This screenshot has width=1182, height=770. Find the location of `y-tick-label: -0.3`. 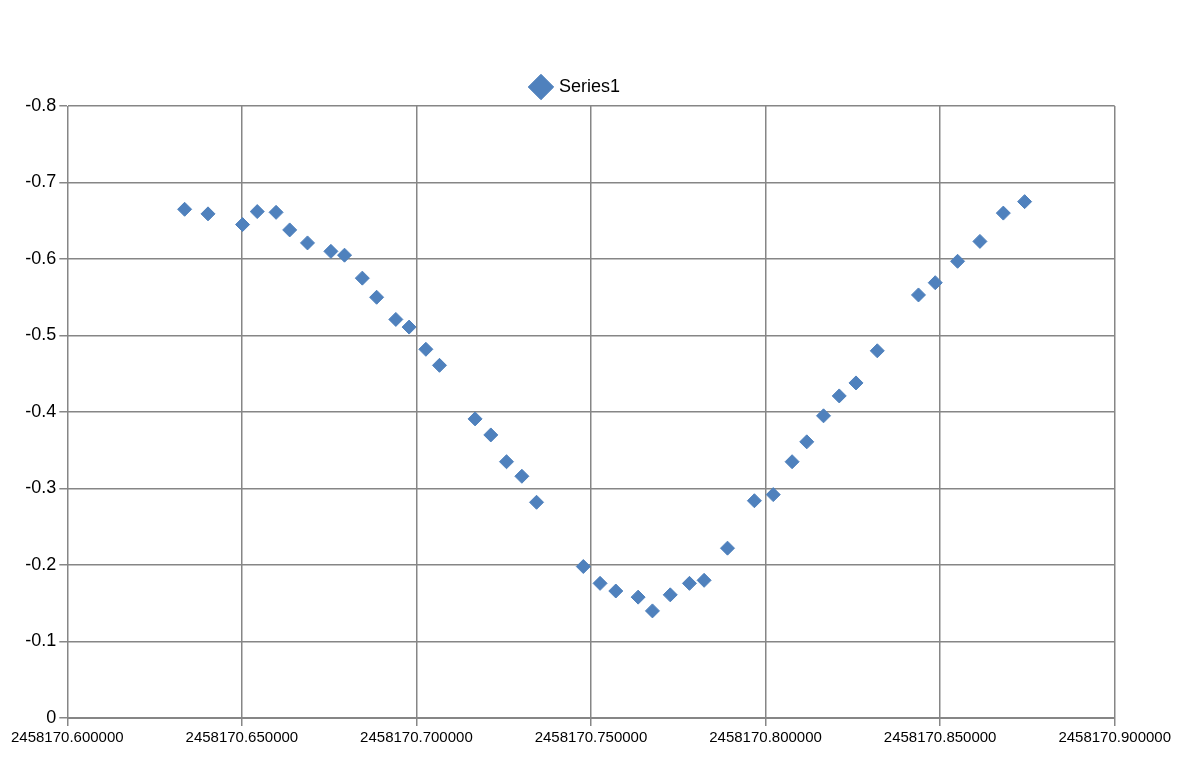

y-tick-label: -0.3 is located at coordinates (41, 487).